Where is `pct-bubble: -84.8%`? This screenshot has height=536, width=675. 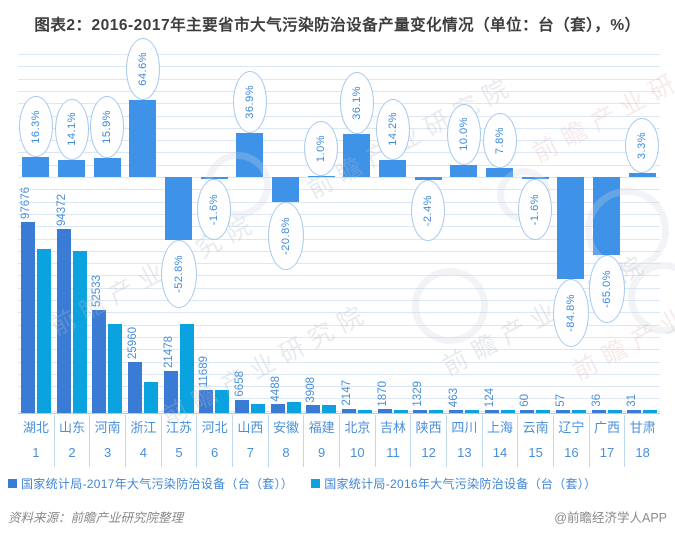
pct-bubble: -84.8% is located at coordinates (570, 312).